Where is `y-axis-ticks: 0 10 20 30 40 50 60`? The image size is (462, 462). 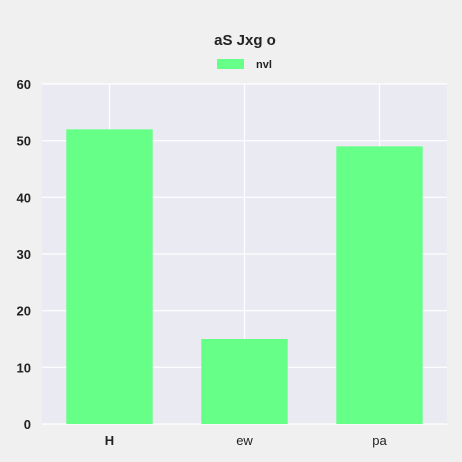
y-axis-ticks: 0 10 20 30 40 50 60 is located at coordinates (24, 254).